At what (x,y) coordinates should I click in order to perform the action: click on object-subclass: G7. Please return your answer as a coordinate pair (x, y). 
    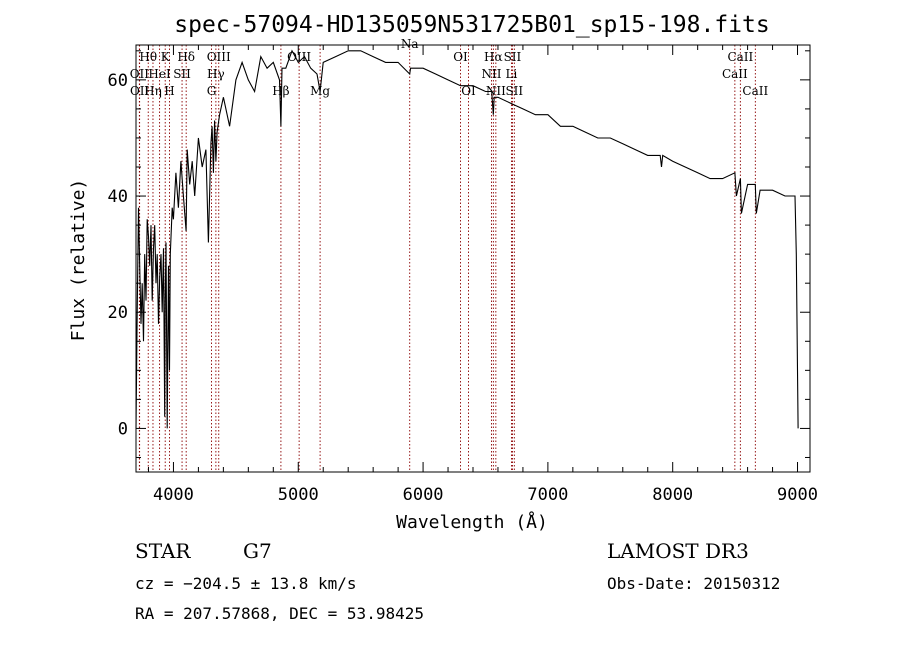
    Looking at the image, I should click on (257, 551).